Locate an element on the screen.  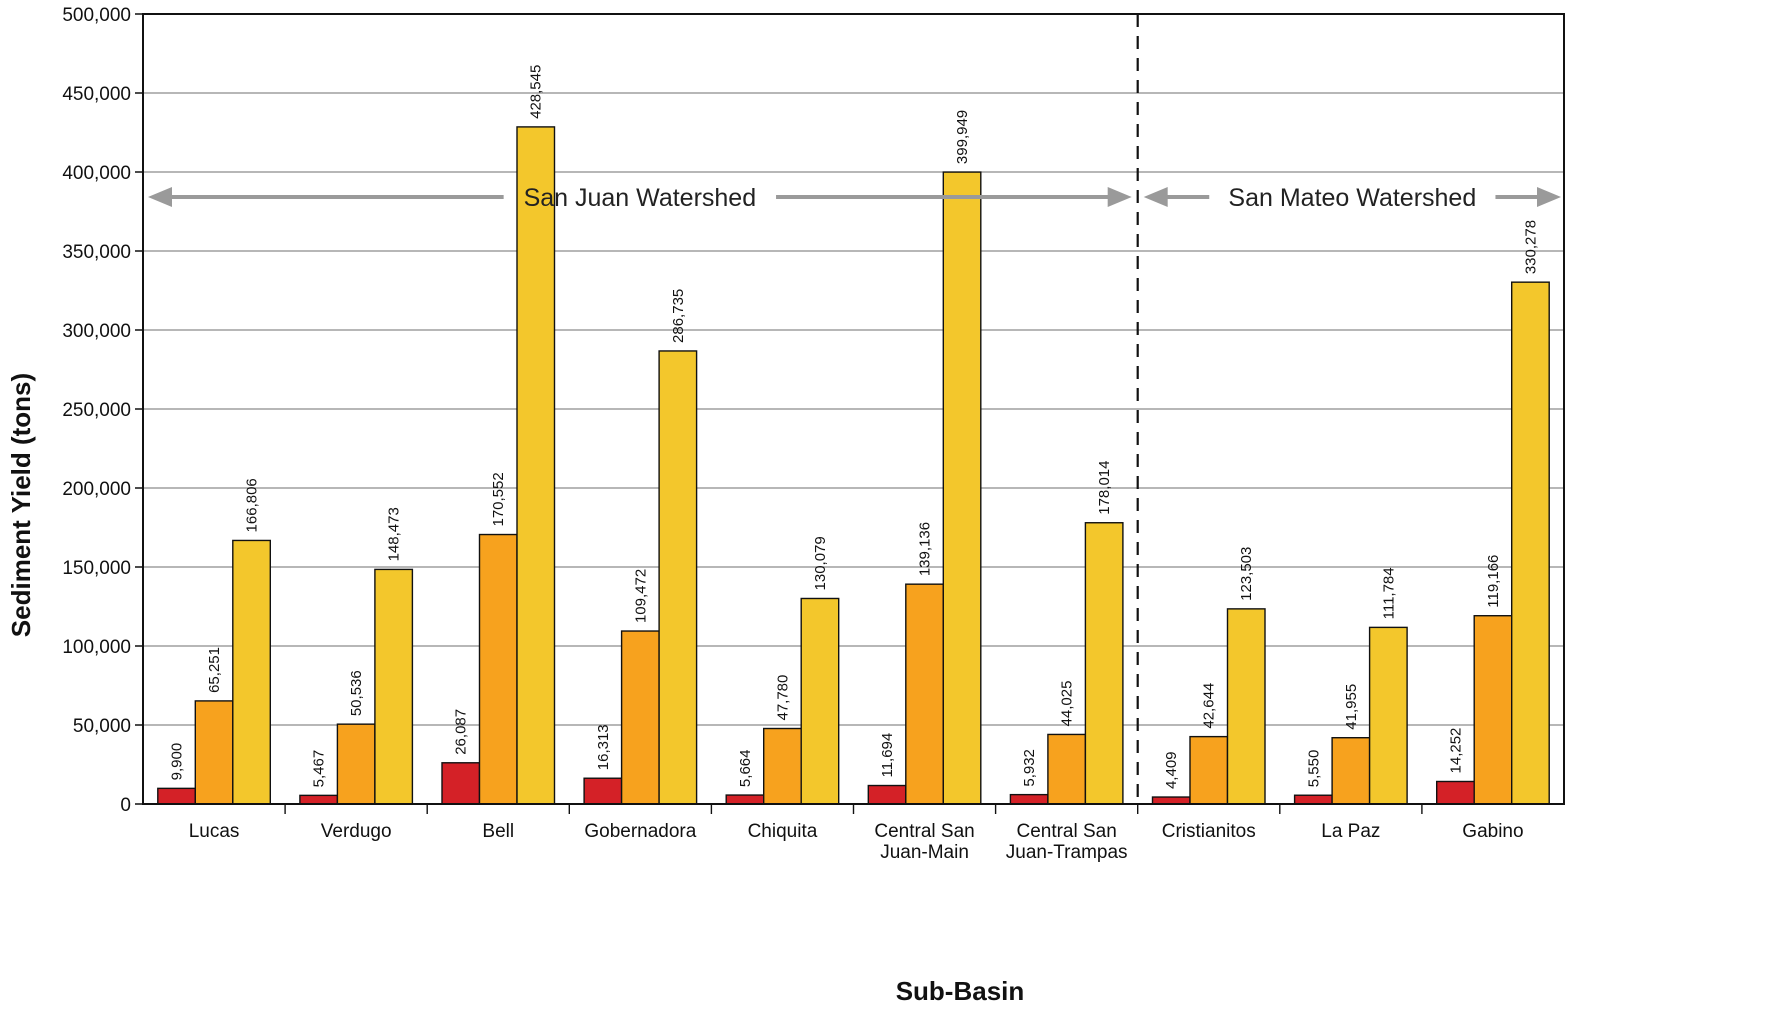
category-label: Central San Juan-Main is located at coordinates (924, 842).